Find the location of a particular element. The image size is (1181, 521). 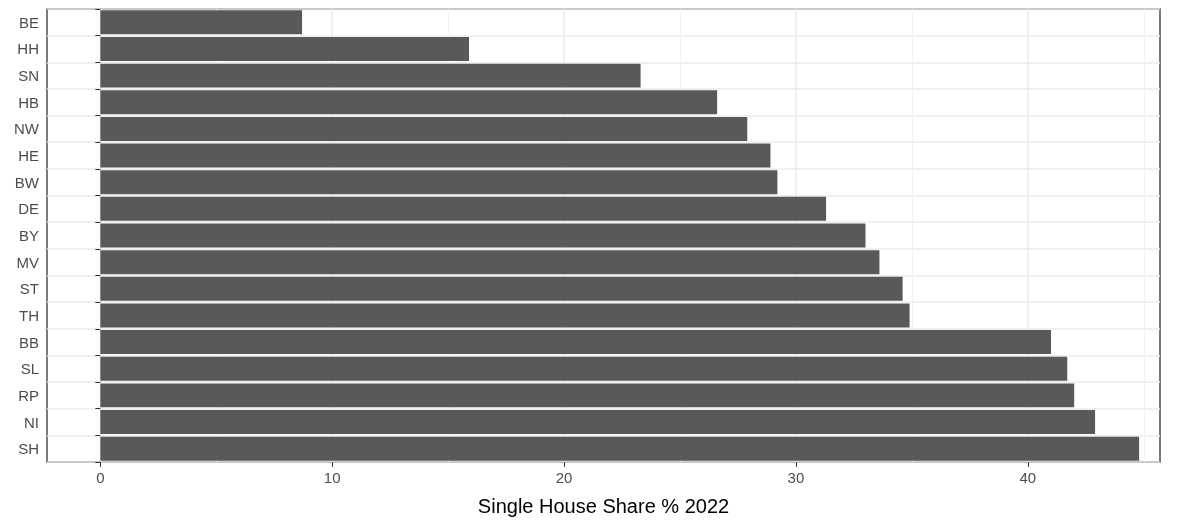

y-tick-label: BW is located at coordinates (27, 182).